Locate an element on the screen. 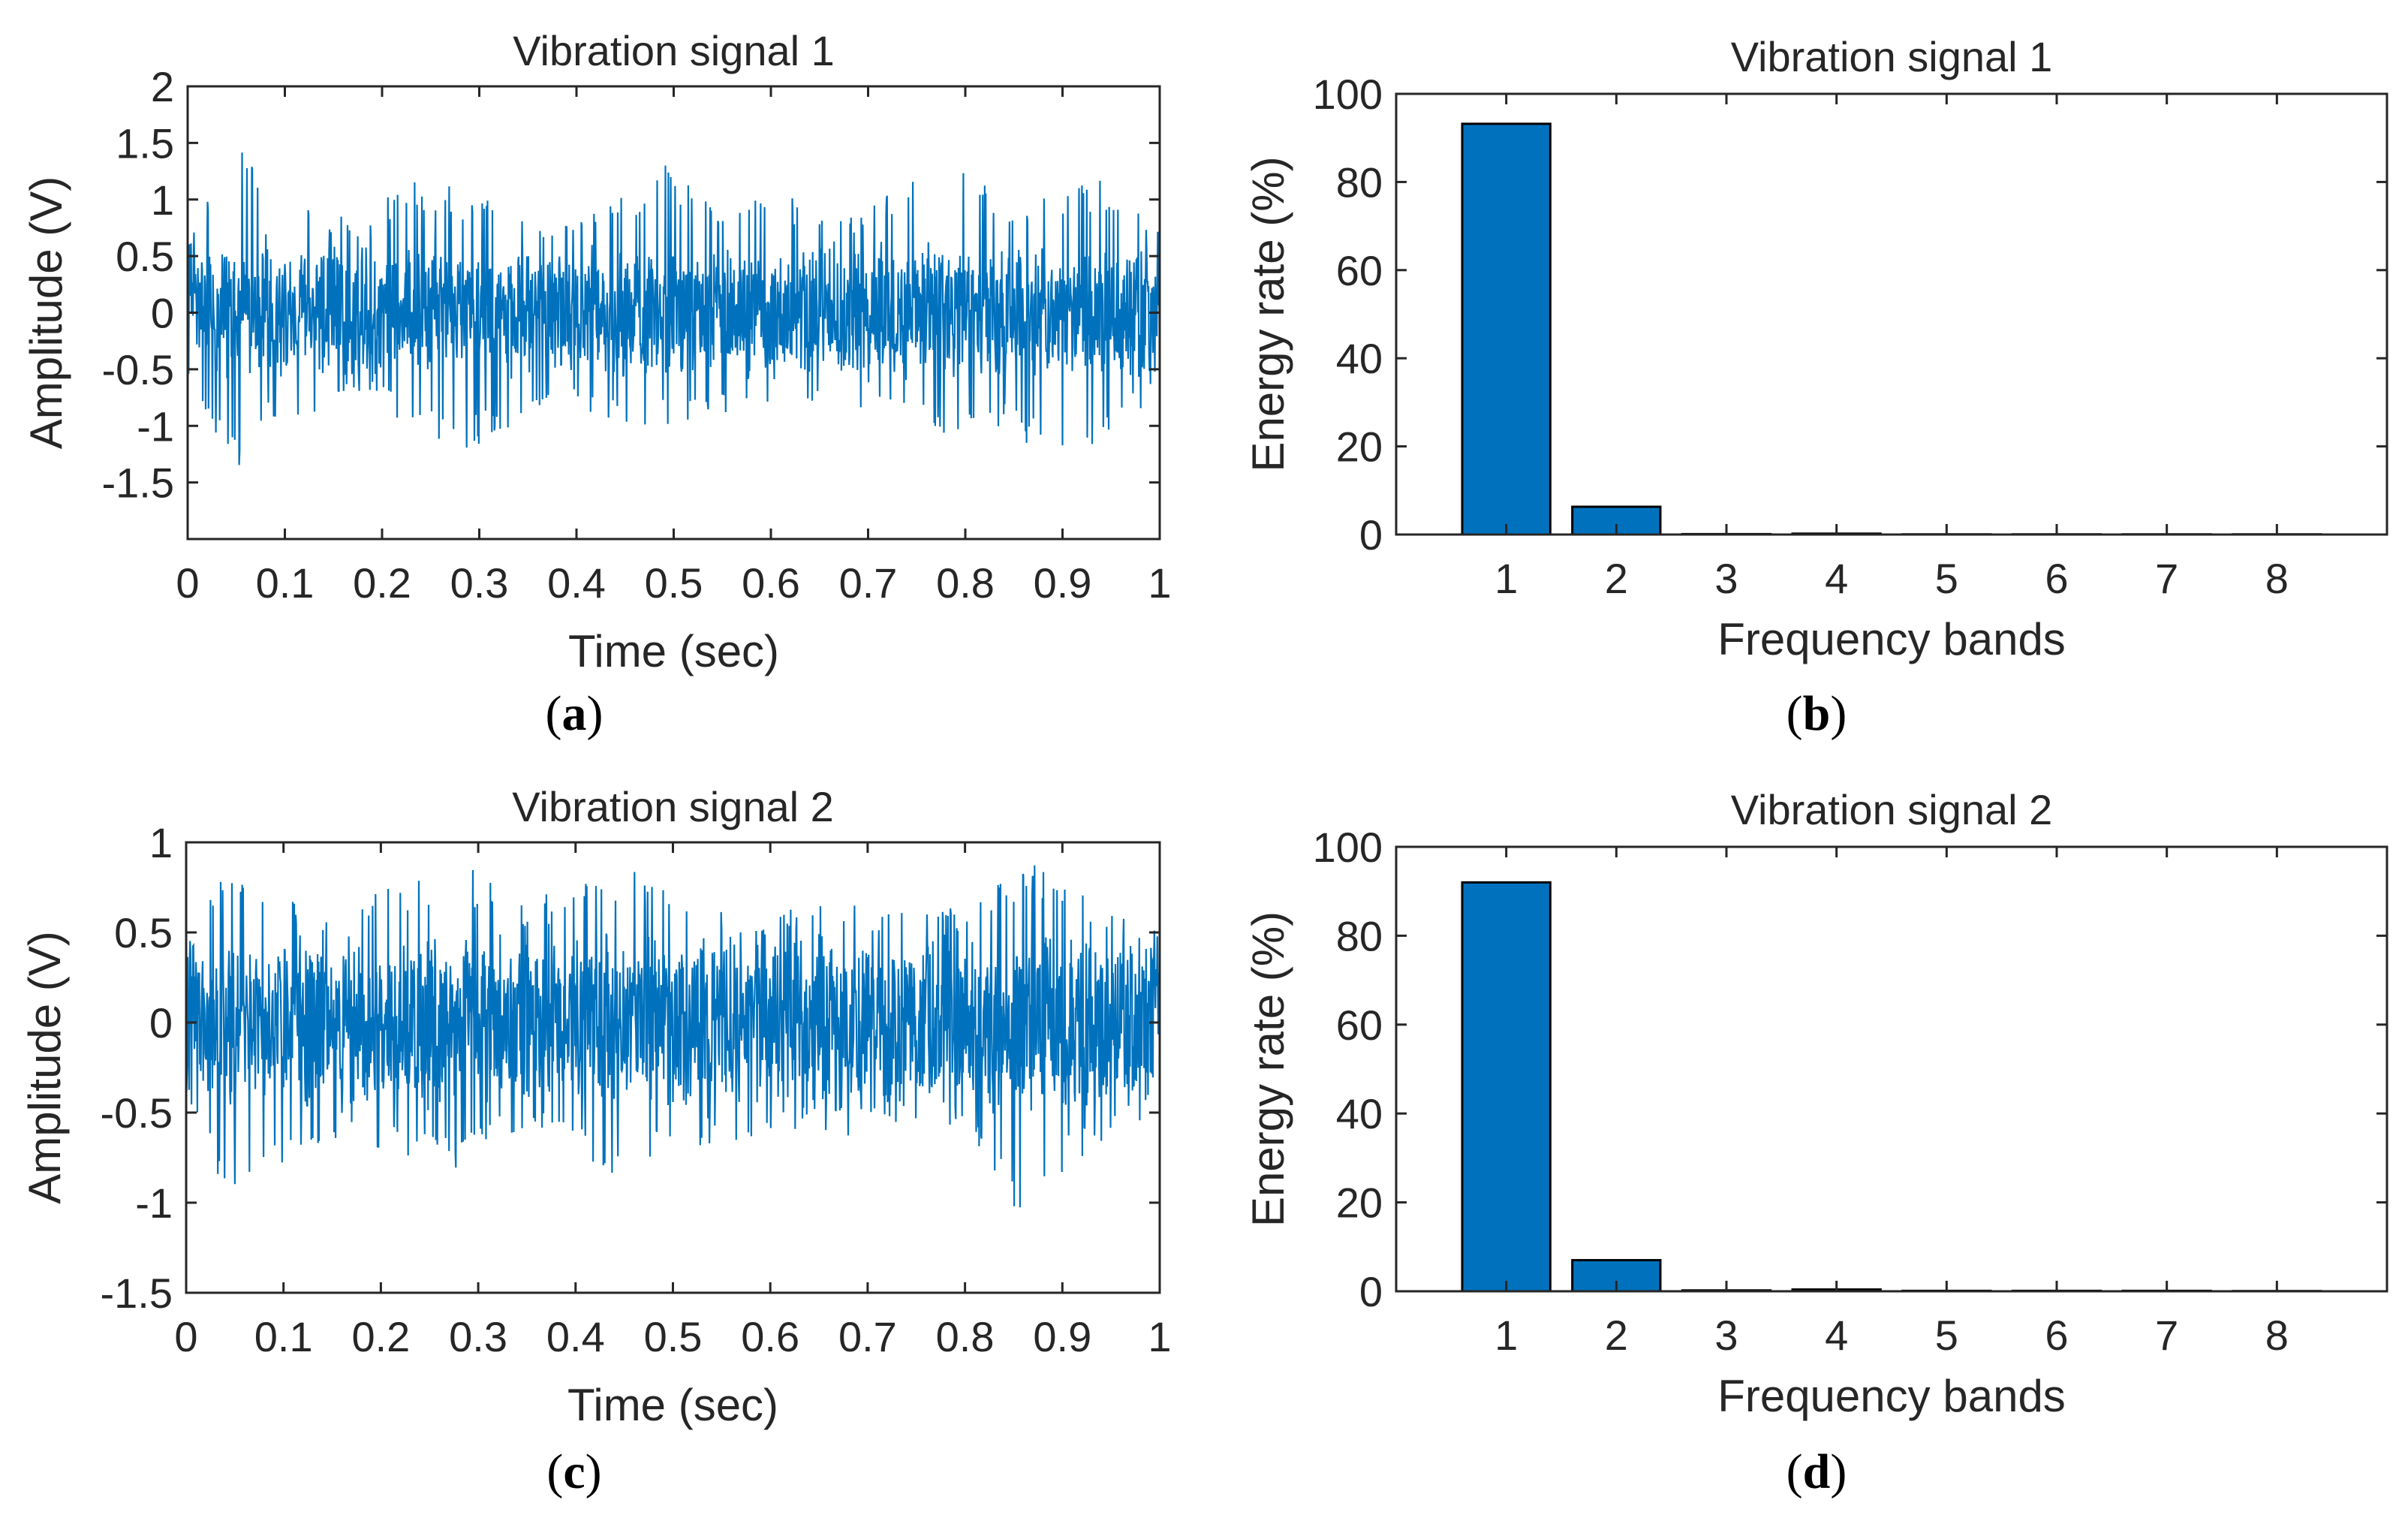 The image size is (2408, 1524). caption-letter: d is located at coordinates (1817, 1471).